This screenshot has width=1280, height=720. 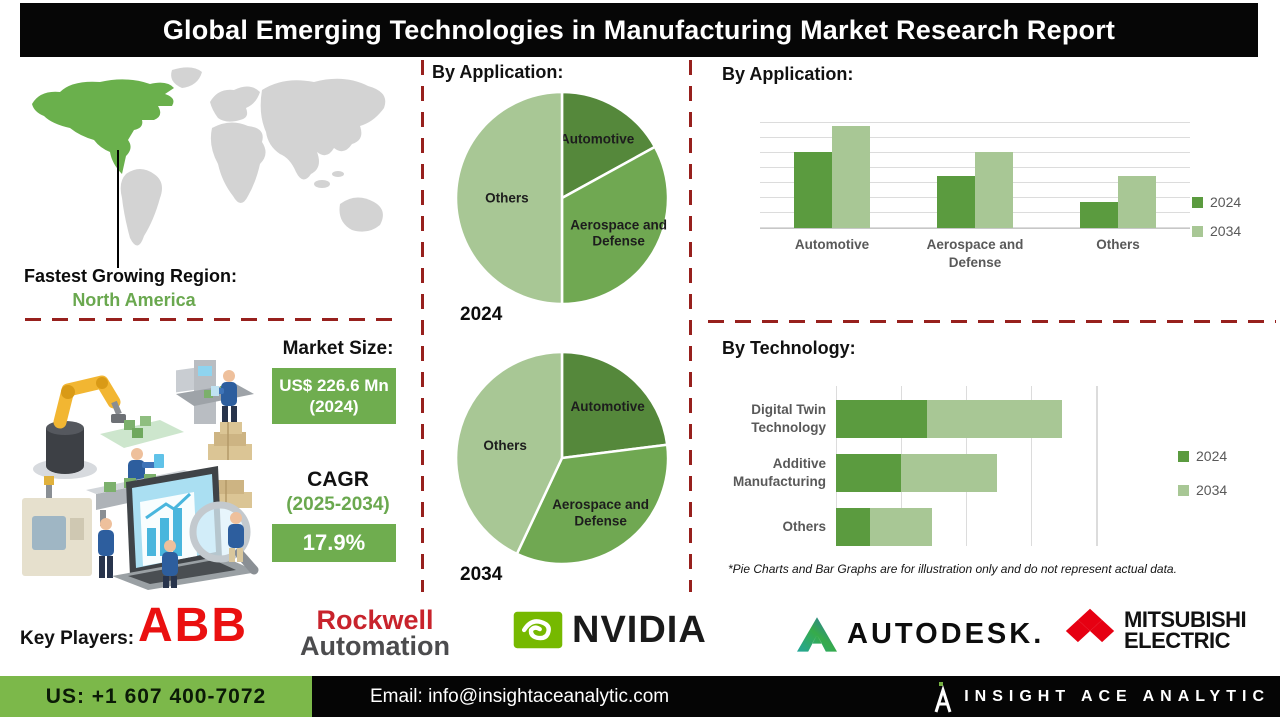 I want to click on continent-asia, so click(x=323, y=129).